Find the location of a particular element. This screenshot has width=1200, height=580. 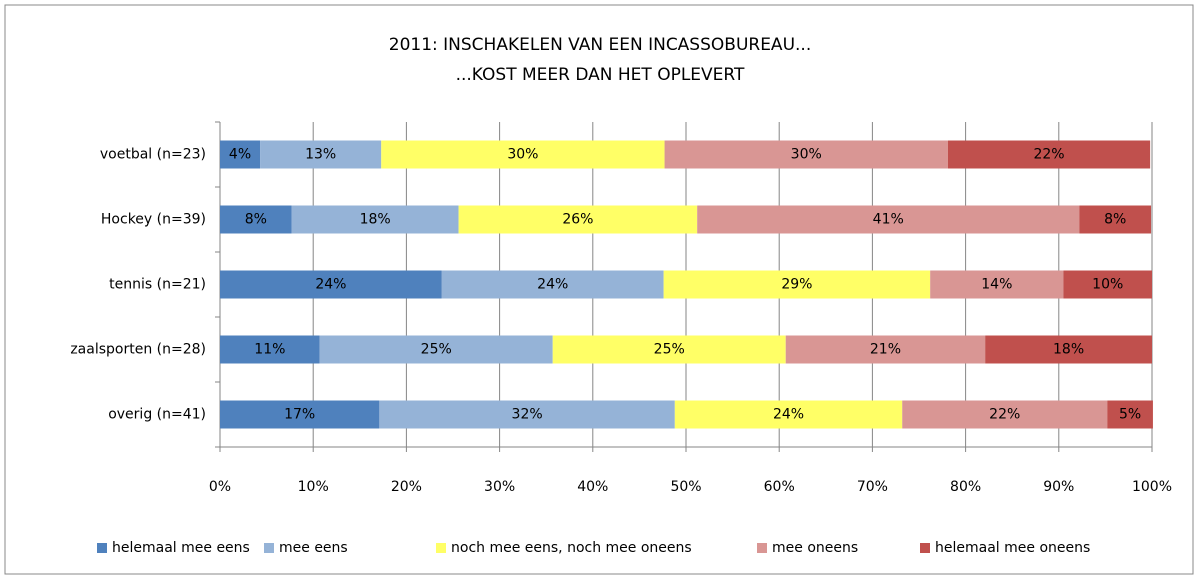

legend-label: helemaal mee oneens is located at coordinates (1012, 548).